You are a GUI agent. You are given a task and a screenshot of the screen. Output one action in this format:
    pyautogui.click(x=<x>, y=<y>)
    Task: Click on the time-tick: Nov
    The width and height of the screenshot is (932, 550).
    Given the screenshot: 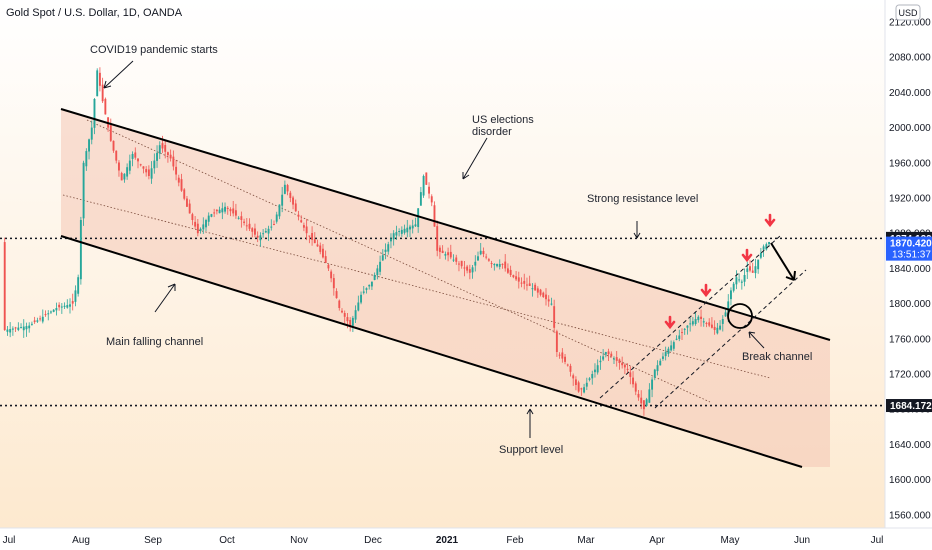 What is the action you would take?
    pyautogui.click(x=299, y=540)
    